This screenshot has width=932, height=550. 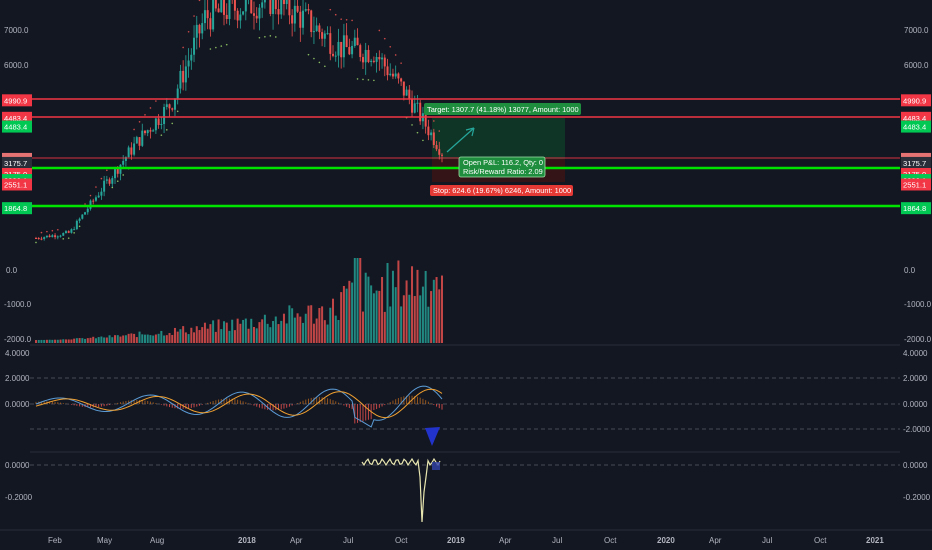 I want to click on projection-arrow, so click(x=460, y=140).